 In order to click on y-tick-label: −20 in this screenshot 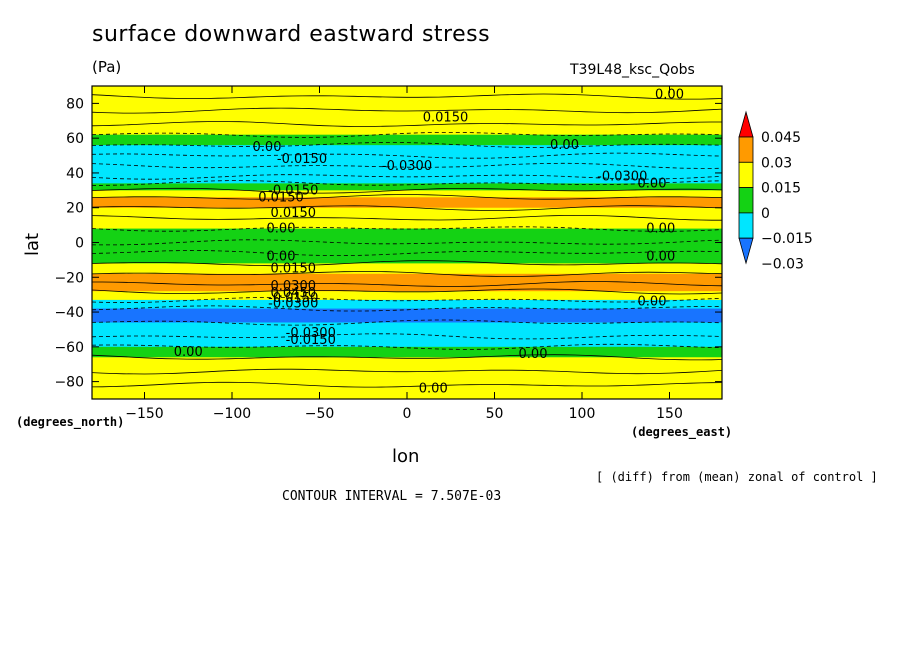, I will do `click(69, 278)`.